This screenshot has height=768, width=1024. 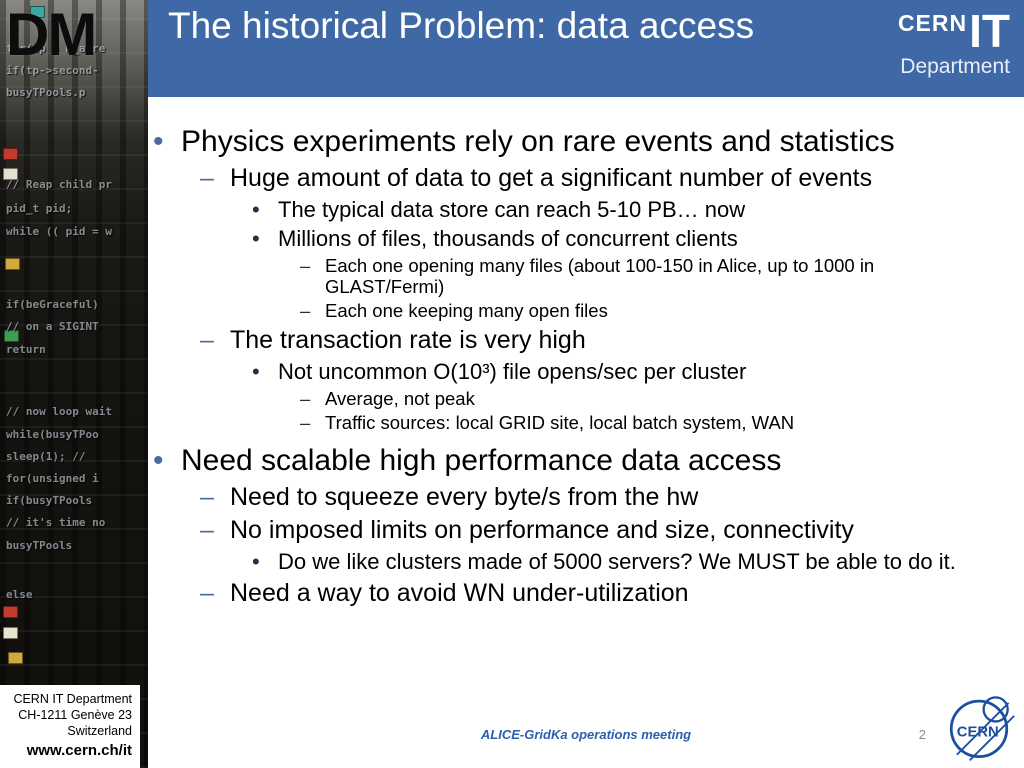 What do you see at coordinates (52, 70) in the screenshot?
I see `code-line: if(tp->second-` at bounding box center [52, 70].